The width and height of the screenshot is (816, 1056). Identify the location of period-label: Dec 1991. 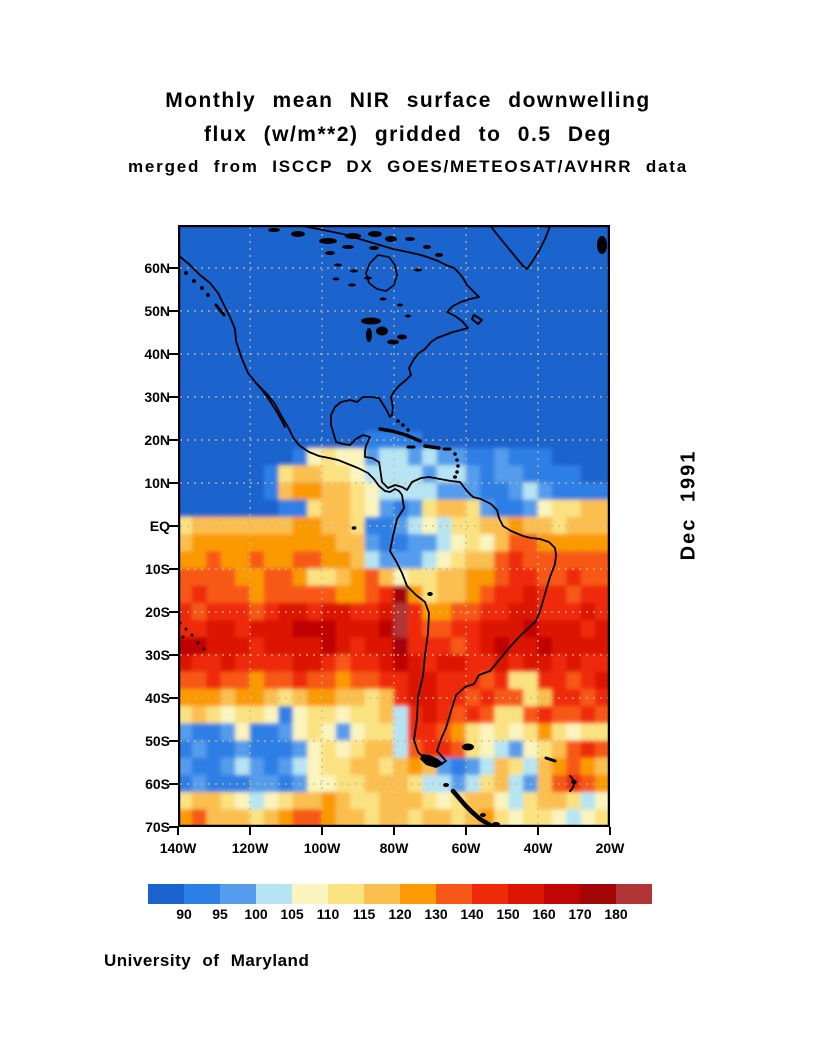
(688, 505).